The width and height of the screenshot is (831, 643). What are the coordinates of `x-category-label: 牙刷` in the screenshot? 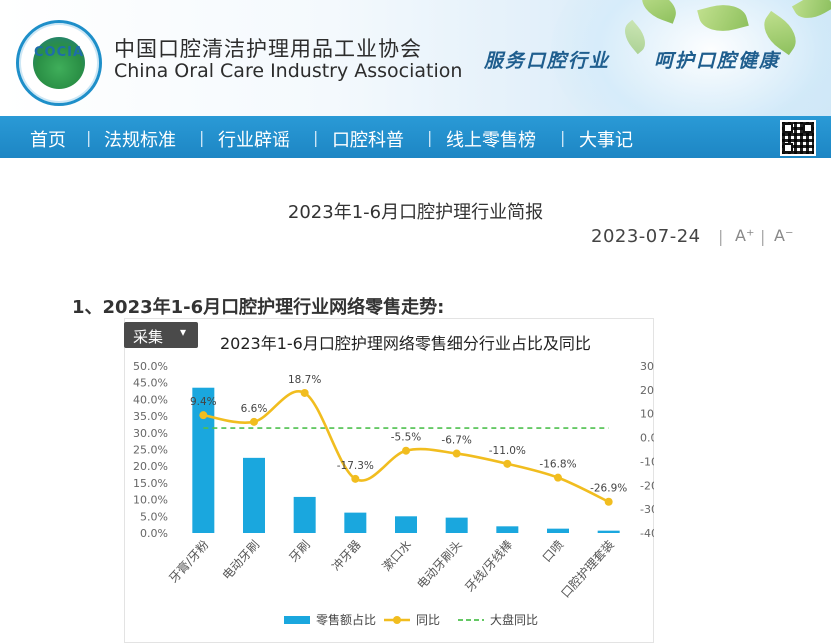 It's located at (299, 551).